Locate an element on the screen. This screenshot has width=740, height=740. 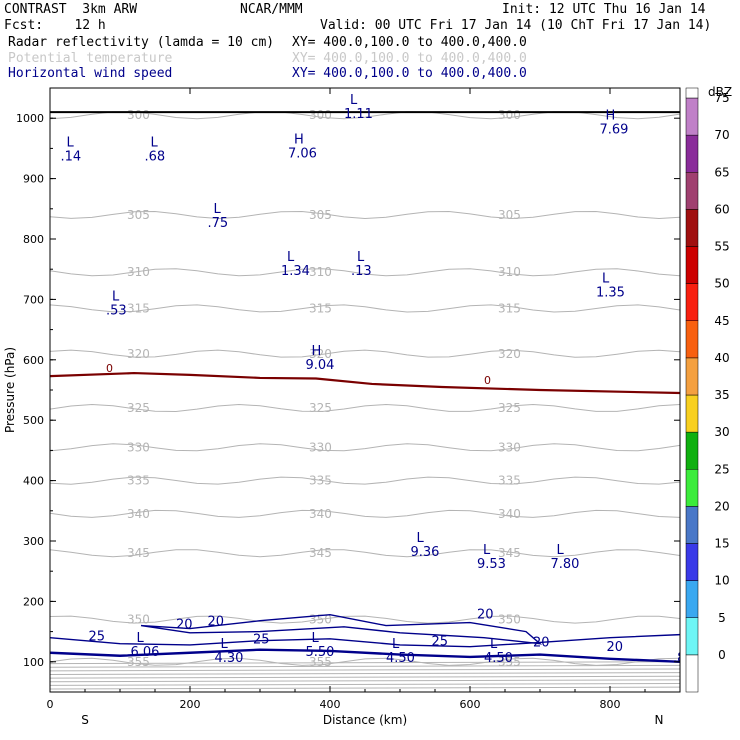
y-tick-label-0: 100 is located at coordinates (33, 662).